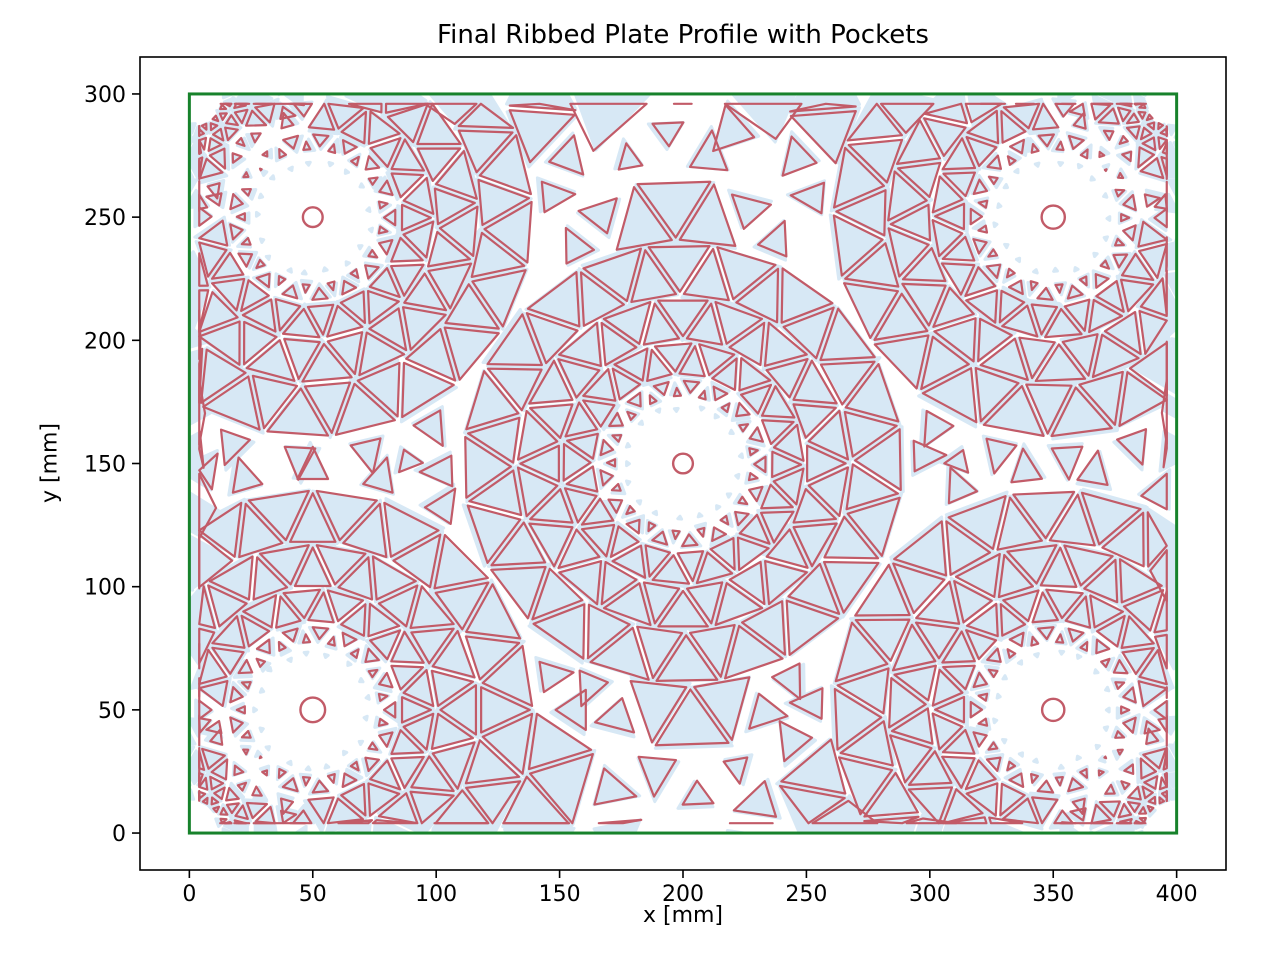  What do you see at coordinates (683, 894) in the screenshot?
I see `x-tick-label: 200` at bounding box center [683, 894].